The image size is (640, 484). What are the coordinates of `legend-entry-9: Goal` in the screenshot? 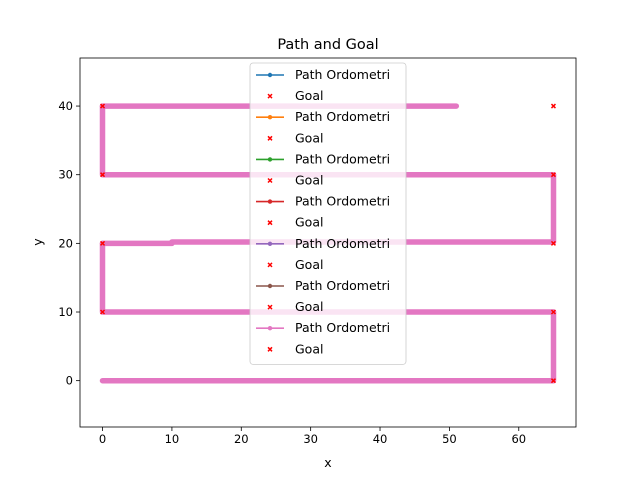 It's located at (295, 264).